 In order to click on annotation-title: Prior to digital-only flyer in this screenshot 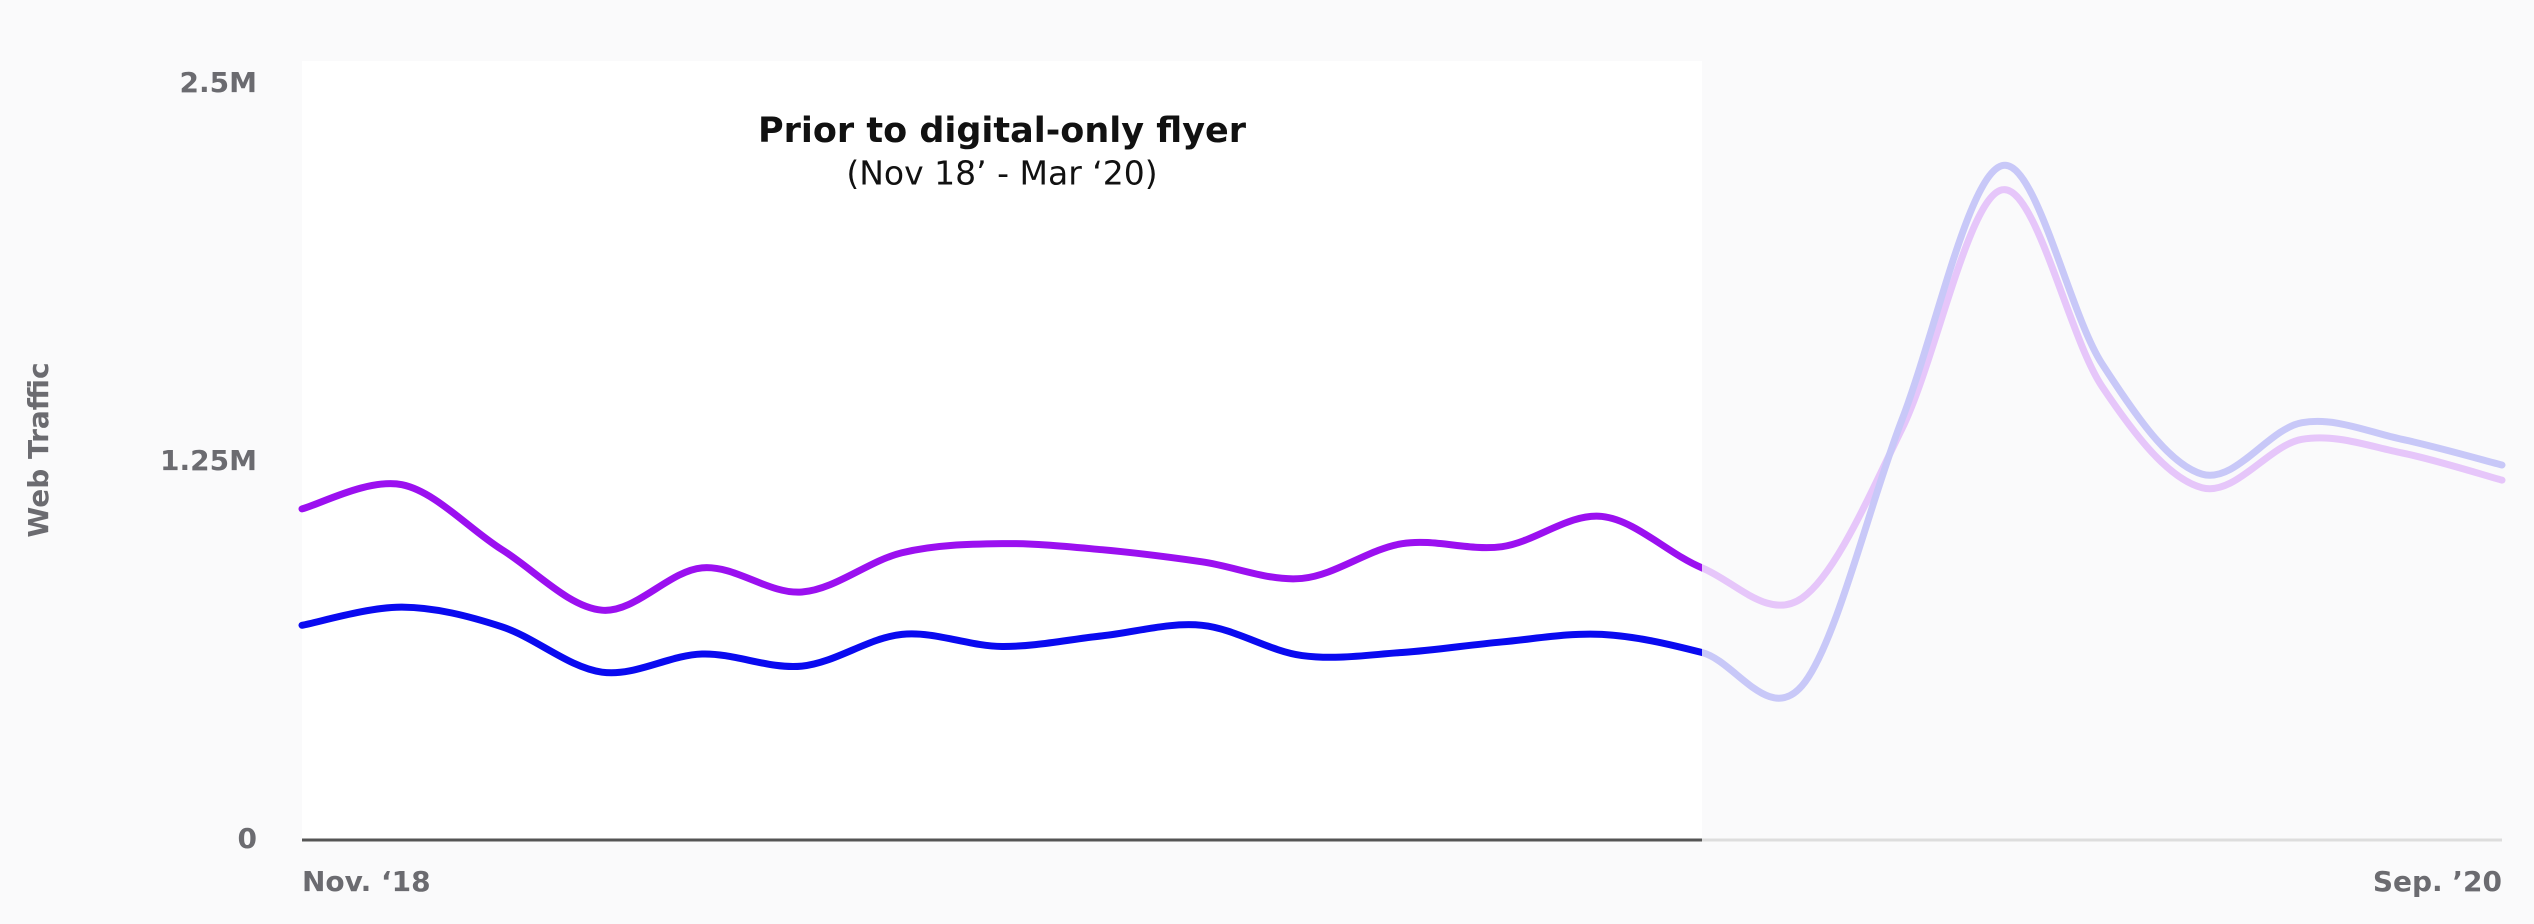, I will do `click(1002, 131)`.